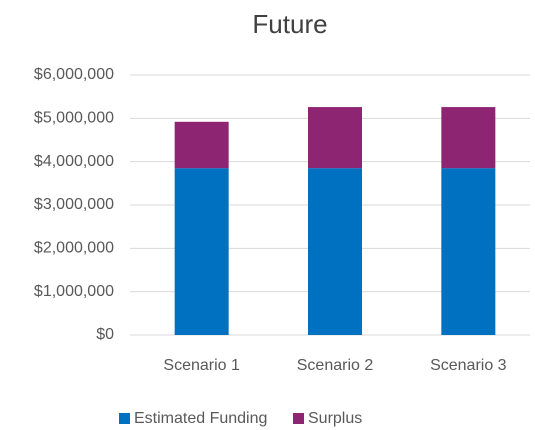 The height and width of the screenshot is (430, 535). Describe the element at coordinates (200, 418) in the screenshot. I see `legend-label: Estimated Funding` at that location.